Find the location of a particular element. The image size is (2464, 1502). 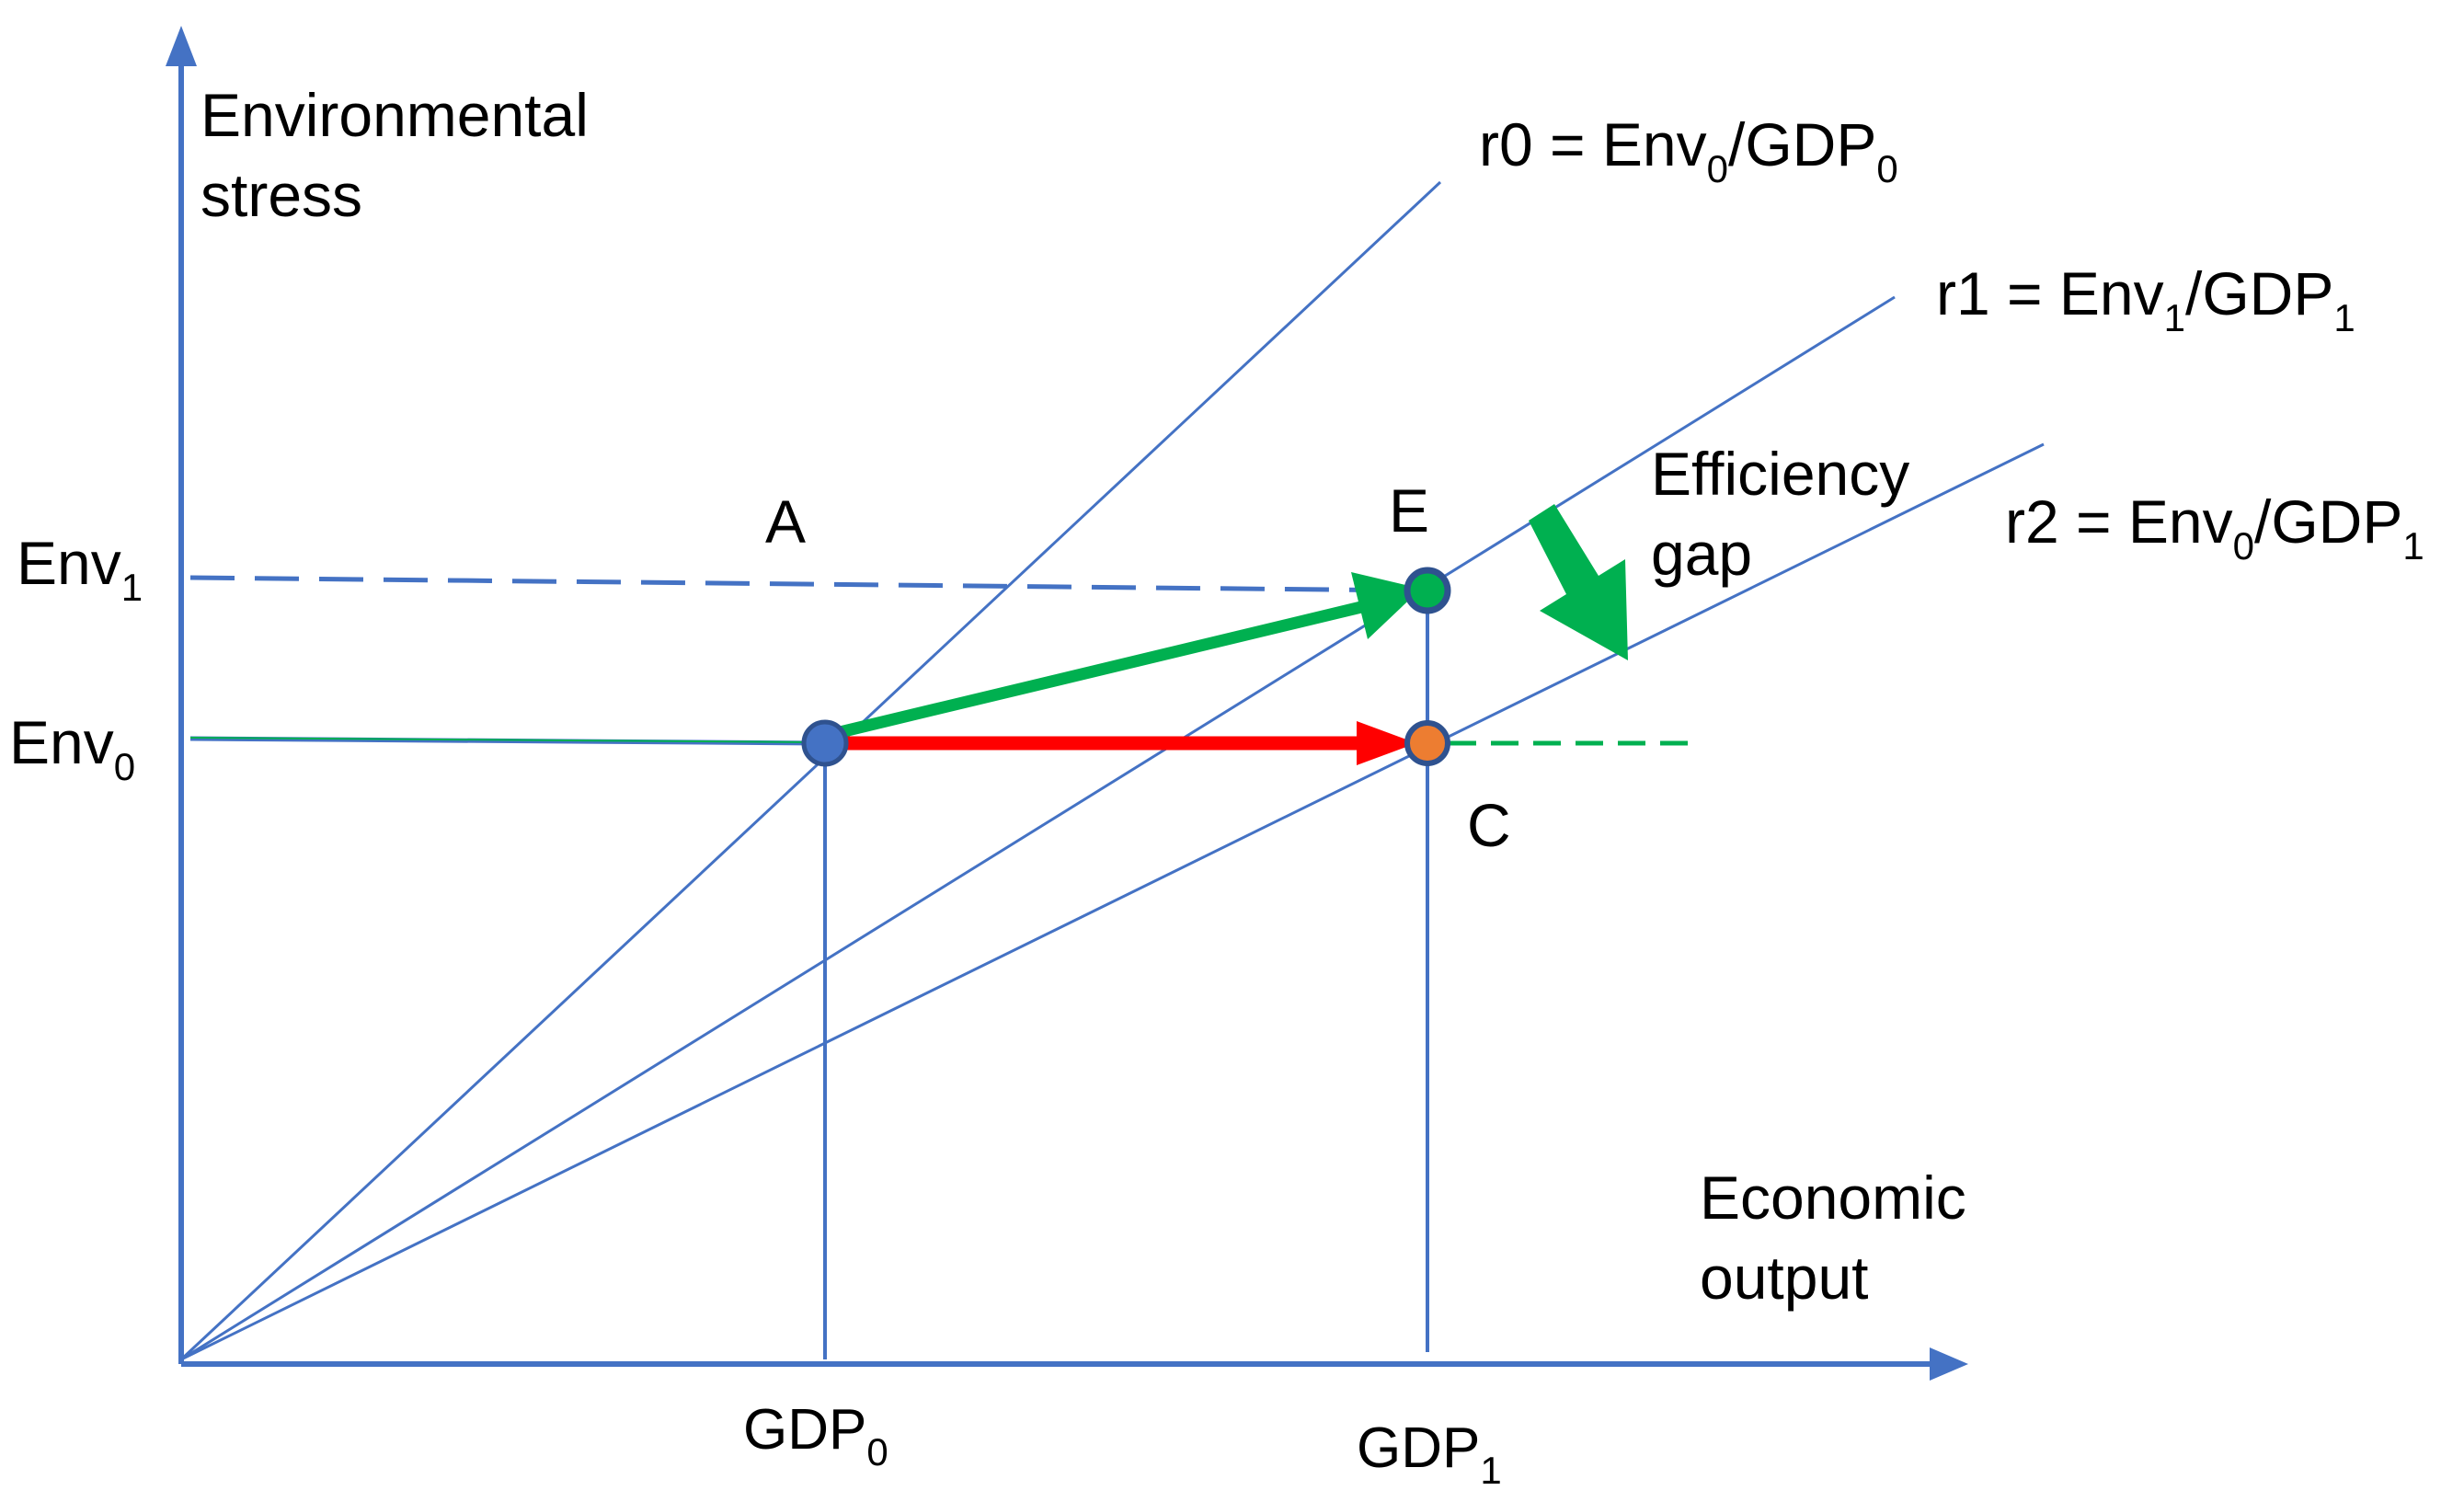

ray-r0-label: r0 = Env0/GDP0 is located at coordinates (1688, 150).